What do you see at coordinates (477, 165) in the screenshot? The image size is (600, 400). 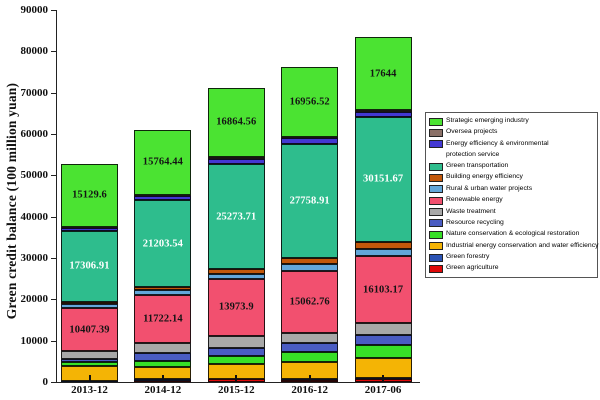 I see `legend-item-label: Green transportation` at bounding box center [477, 165].